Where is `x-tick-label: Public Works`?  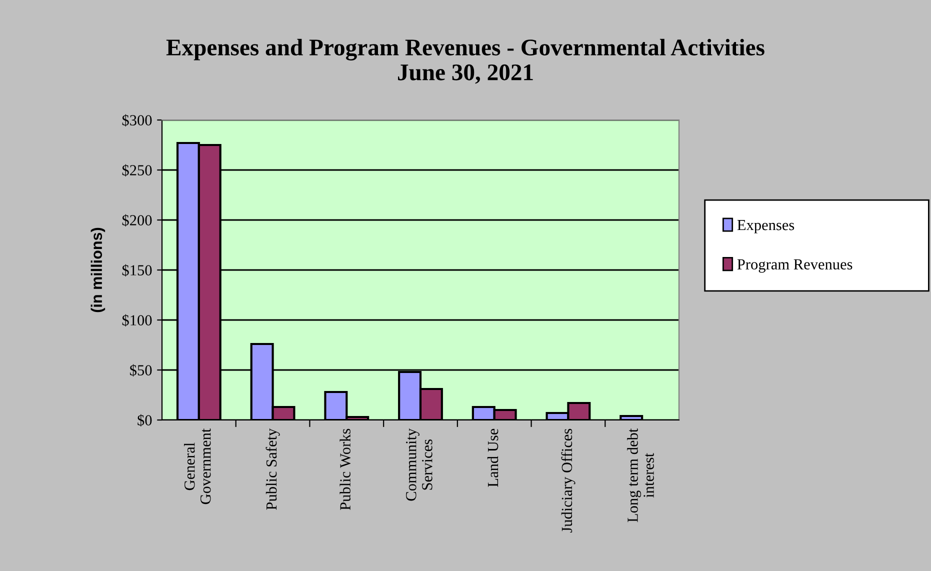
x-tick-label: Public Works is located at coordinates (345, 469).